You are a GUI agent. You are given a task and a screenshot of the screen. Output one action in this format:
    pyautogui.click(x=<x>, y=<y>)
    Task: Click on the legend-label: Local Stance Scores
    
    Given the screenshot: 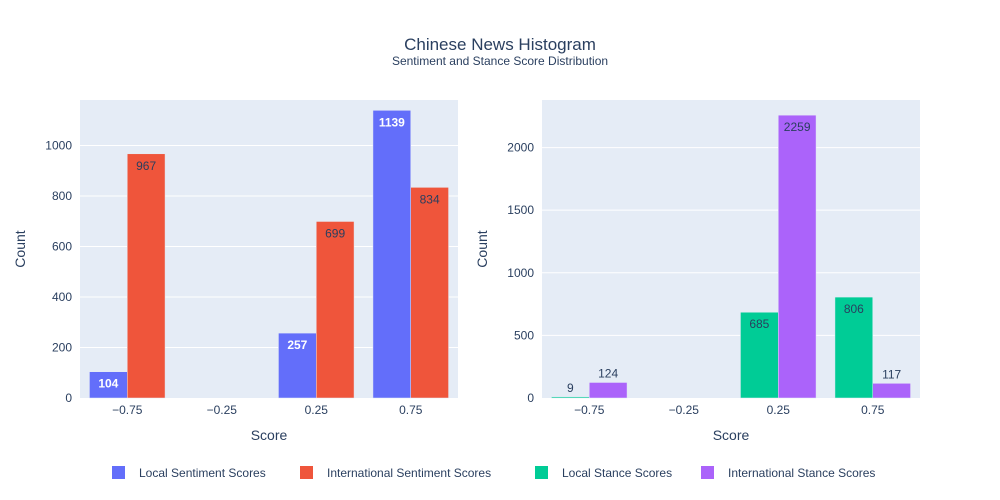 What is the action you would take?
    pyautogui.click(x=617, y=473)
    